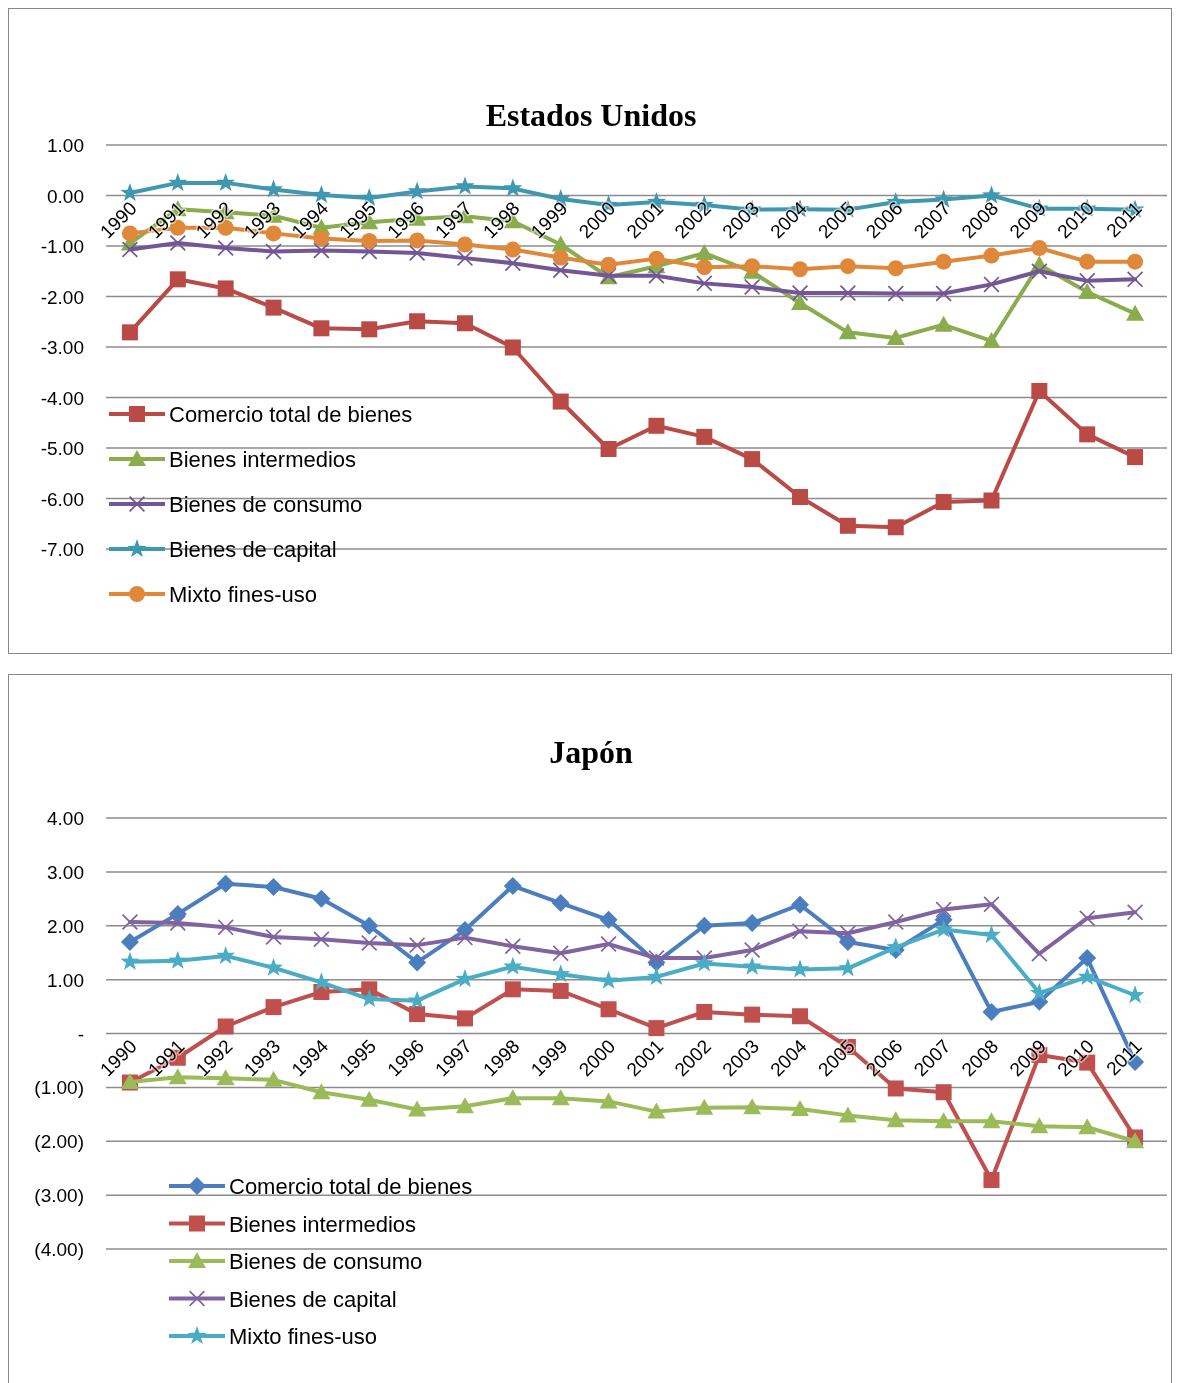  What do you see at coordinates (65, 872) in the screenshot?
I see `y-tick-label: 3.00` at bounding box center [65, 872].